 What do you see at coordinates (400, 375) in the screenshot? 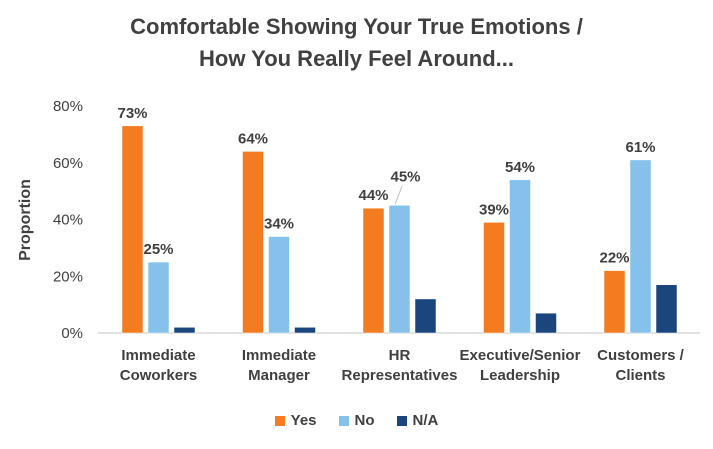
I see `x-tick-label: Representatives` at bounding box center [400, 375].